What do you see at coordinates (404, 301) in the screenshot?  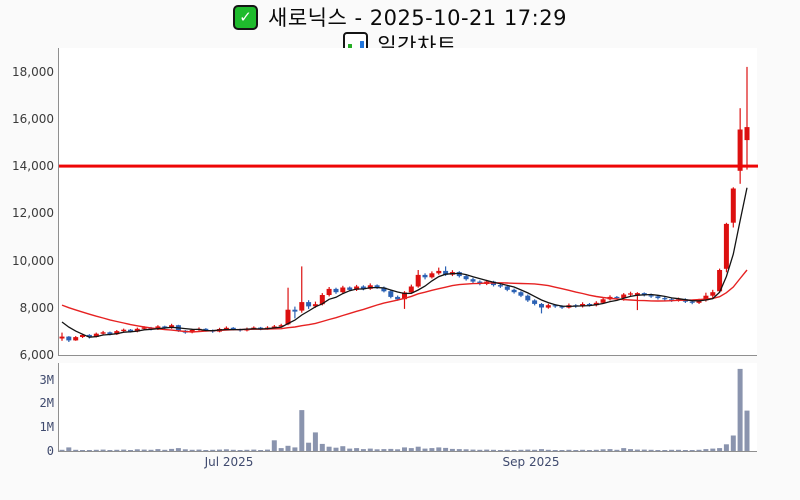 I see `ma-long-line` at bounding box center [404, 301].